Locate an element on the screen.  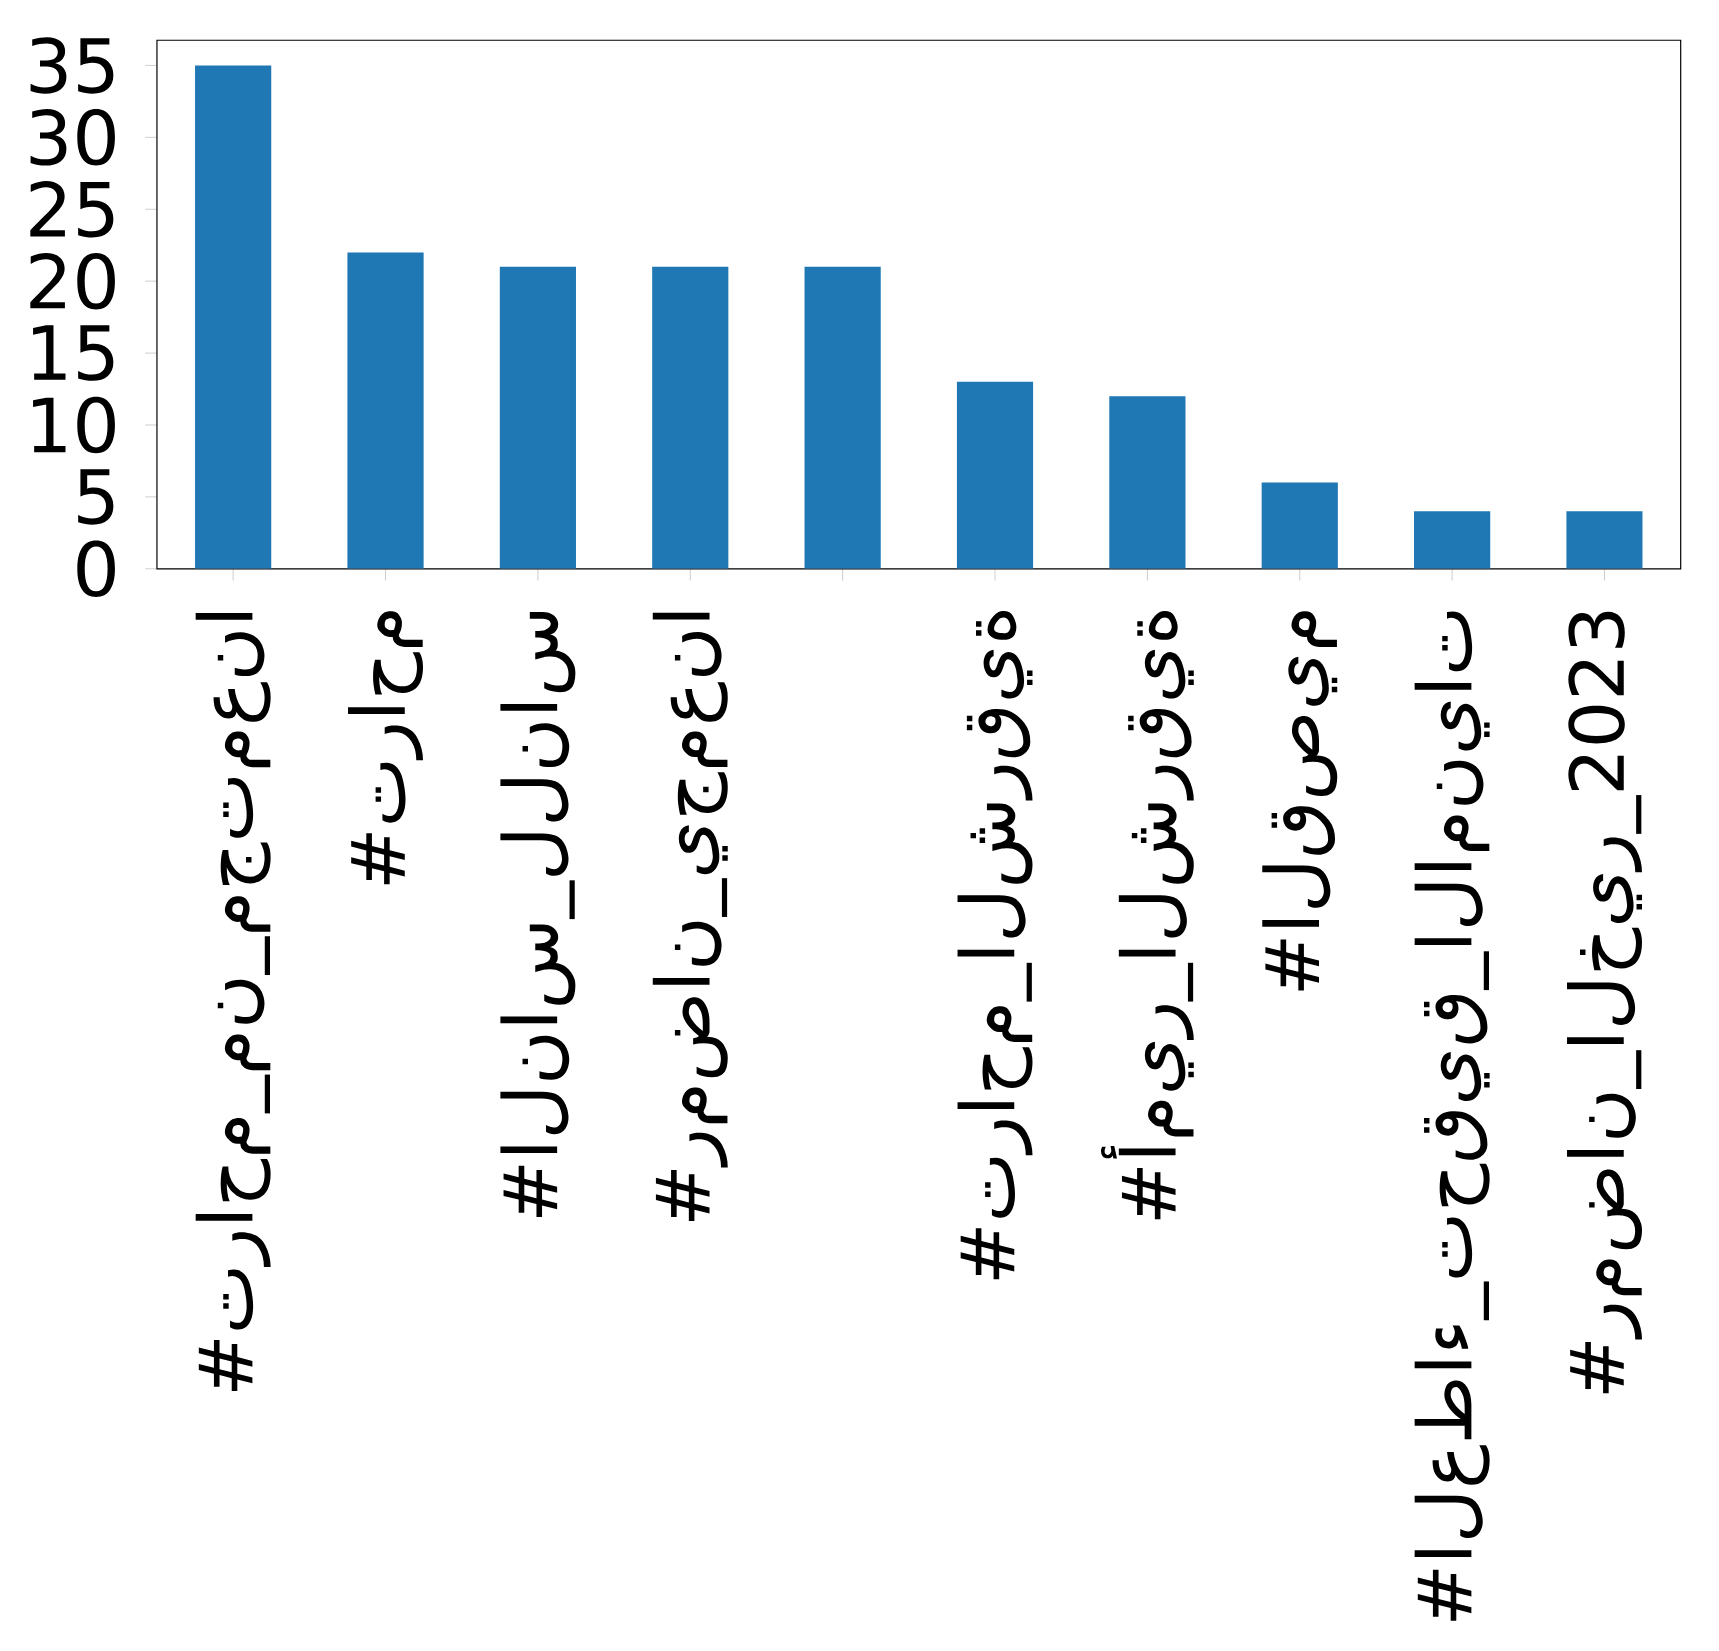
y-tick-label: 30 is located at coordinates (72, 137).